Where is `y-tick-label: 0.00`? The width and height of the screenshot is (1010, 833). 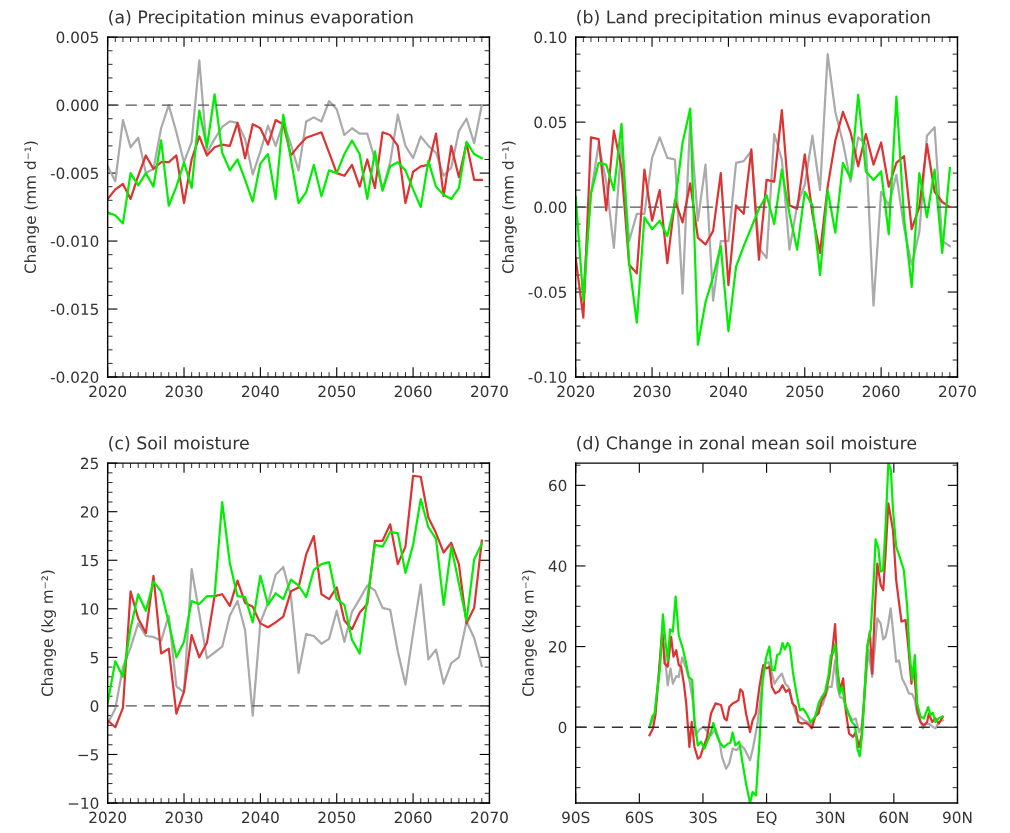 y-tick-label: 0.00 is located at coordinates (550, 207).